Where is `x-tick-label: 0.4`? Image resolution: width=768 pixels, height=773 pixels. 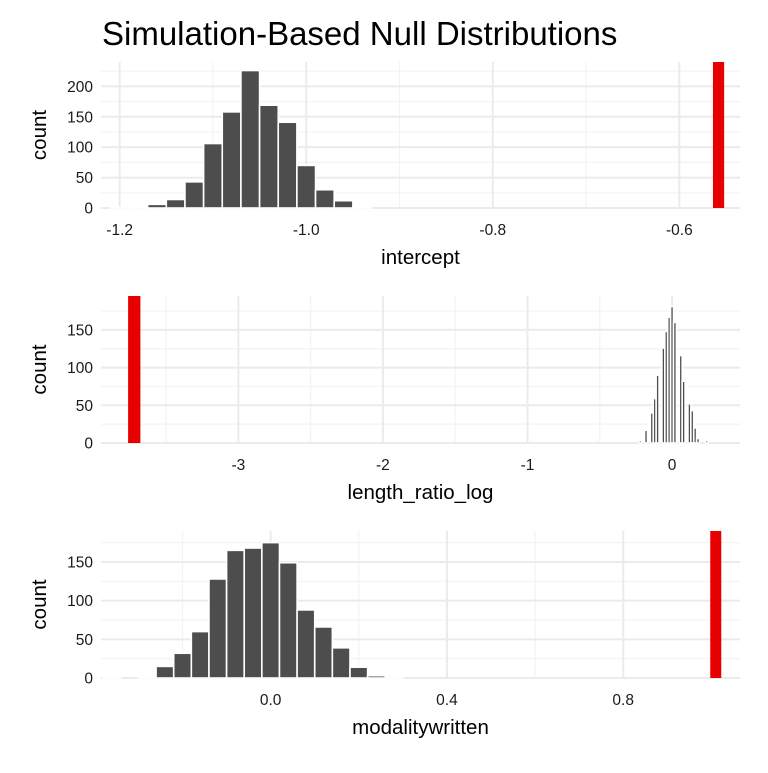
x-tick-label: 0.4 is located at coordinates (447, 700).